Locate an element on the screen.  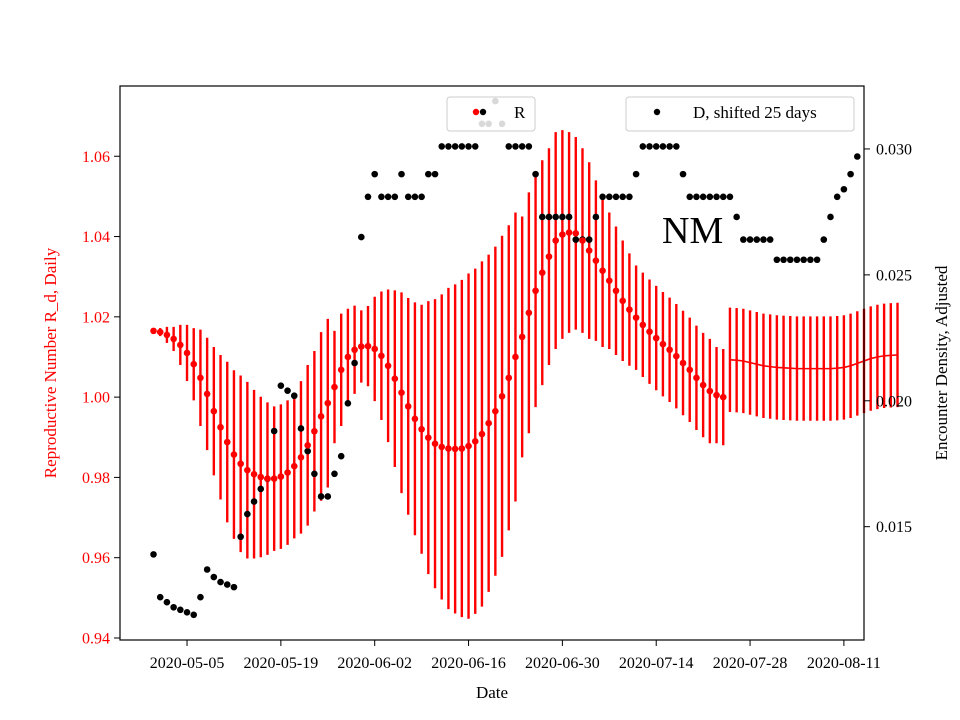
x-tick-label: 2020-07-14 is located at coordinates (656, 663).